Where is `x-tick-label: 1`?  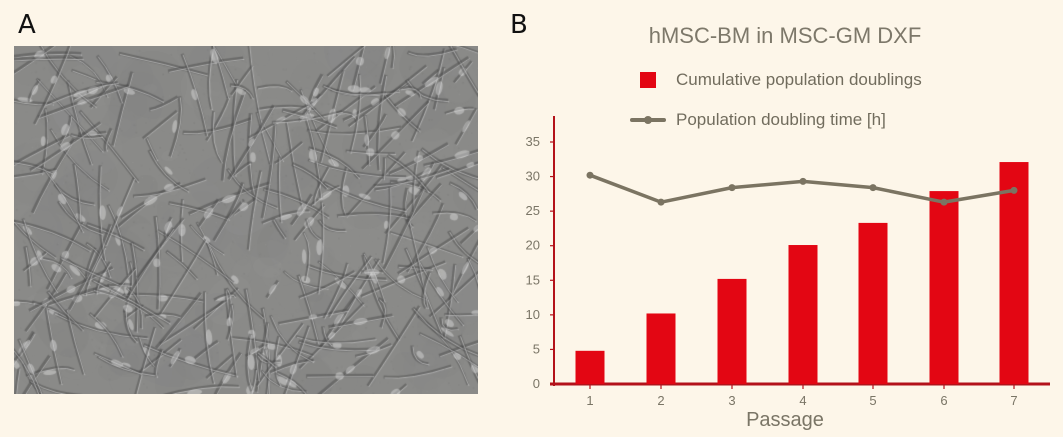
x-tick-label: 1 is located at coordinates (589, 400).